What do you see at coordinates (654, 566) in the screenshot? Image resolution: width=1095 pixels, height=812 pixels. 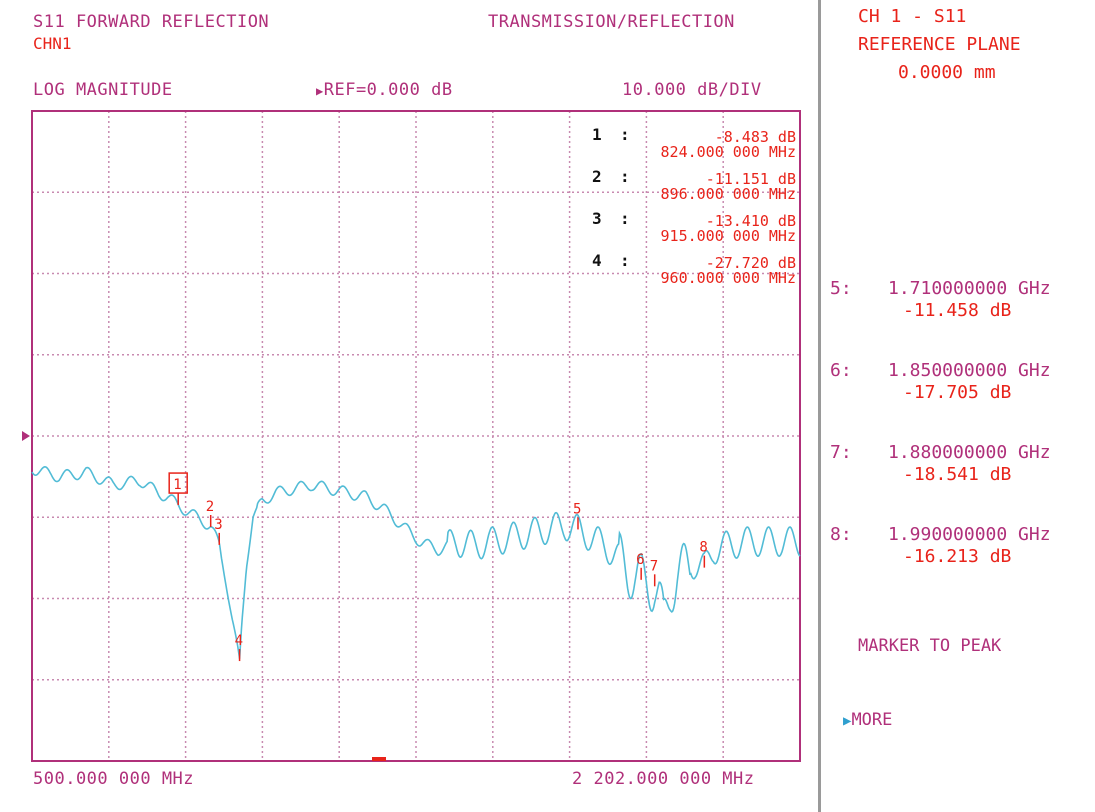 I see `marker-label-7: 7` at bounding box center [654, 566].